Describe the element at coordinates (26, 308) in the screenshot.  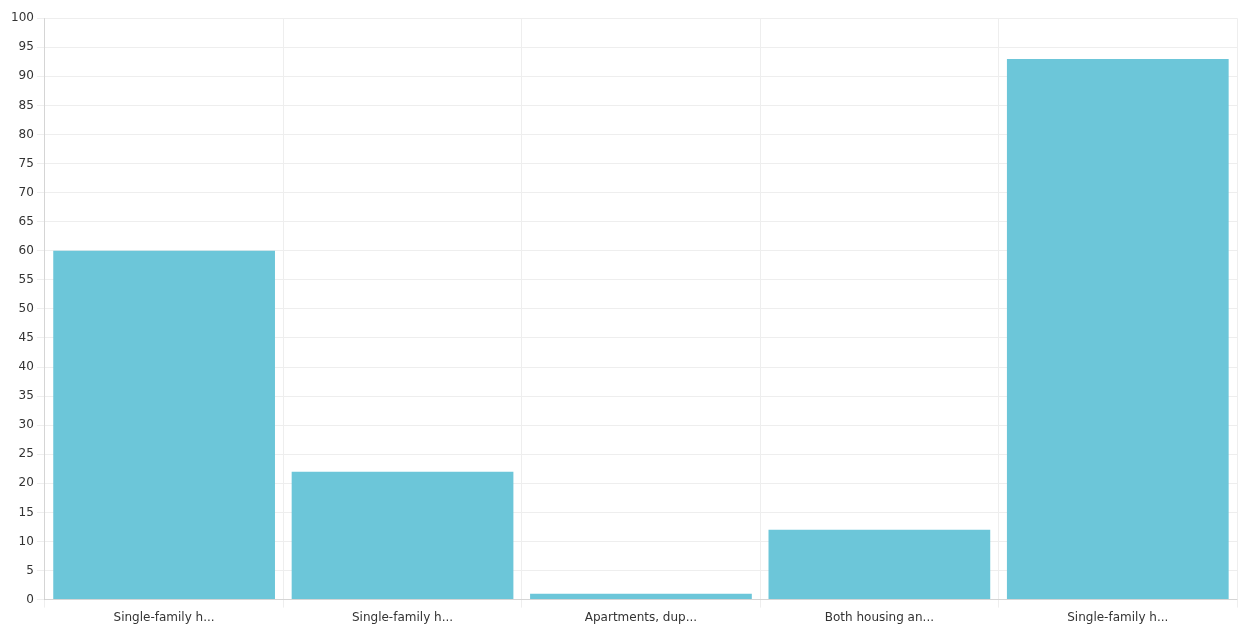
I see `y-tick-label: 50` at that location.